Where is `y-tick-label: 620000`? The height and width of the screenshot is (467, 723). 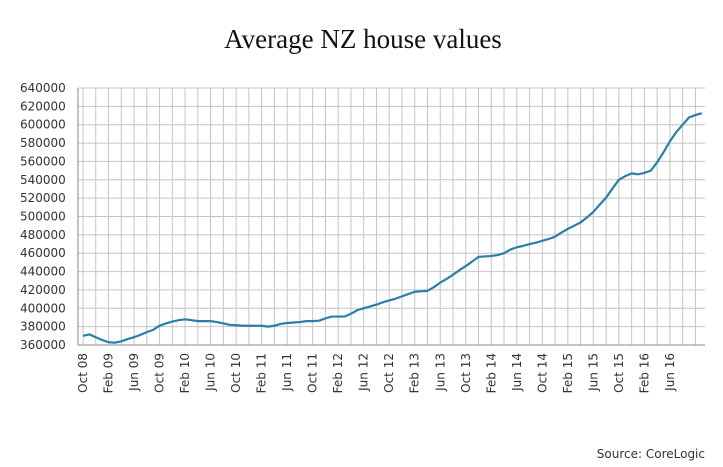 y-tick-label: 620000 is located at coordinates (43, 106).